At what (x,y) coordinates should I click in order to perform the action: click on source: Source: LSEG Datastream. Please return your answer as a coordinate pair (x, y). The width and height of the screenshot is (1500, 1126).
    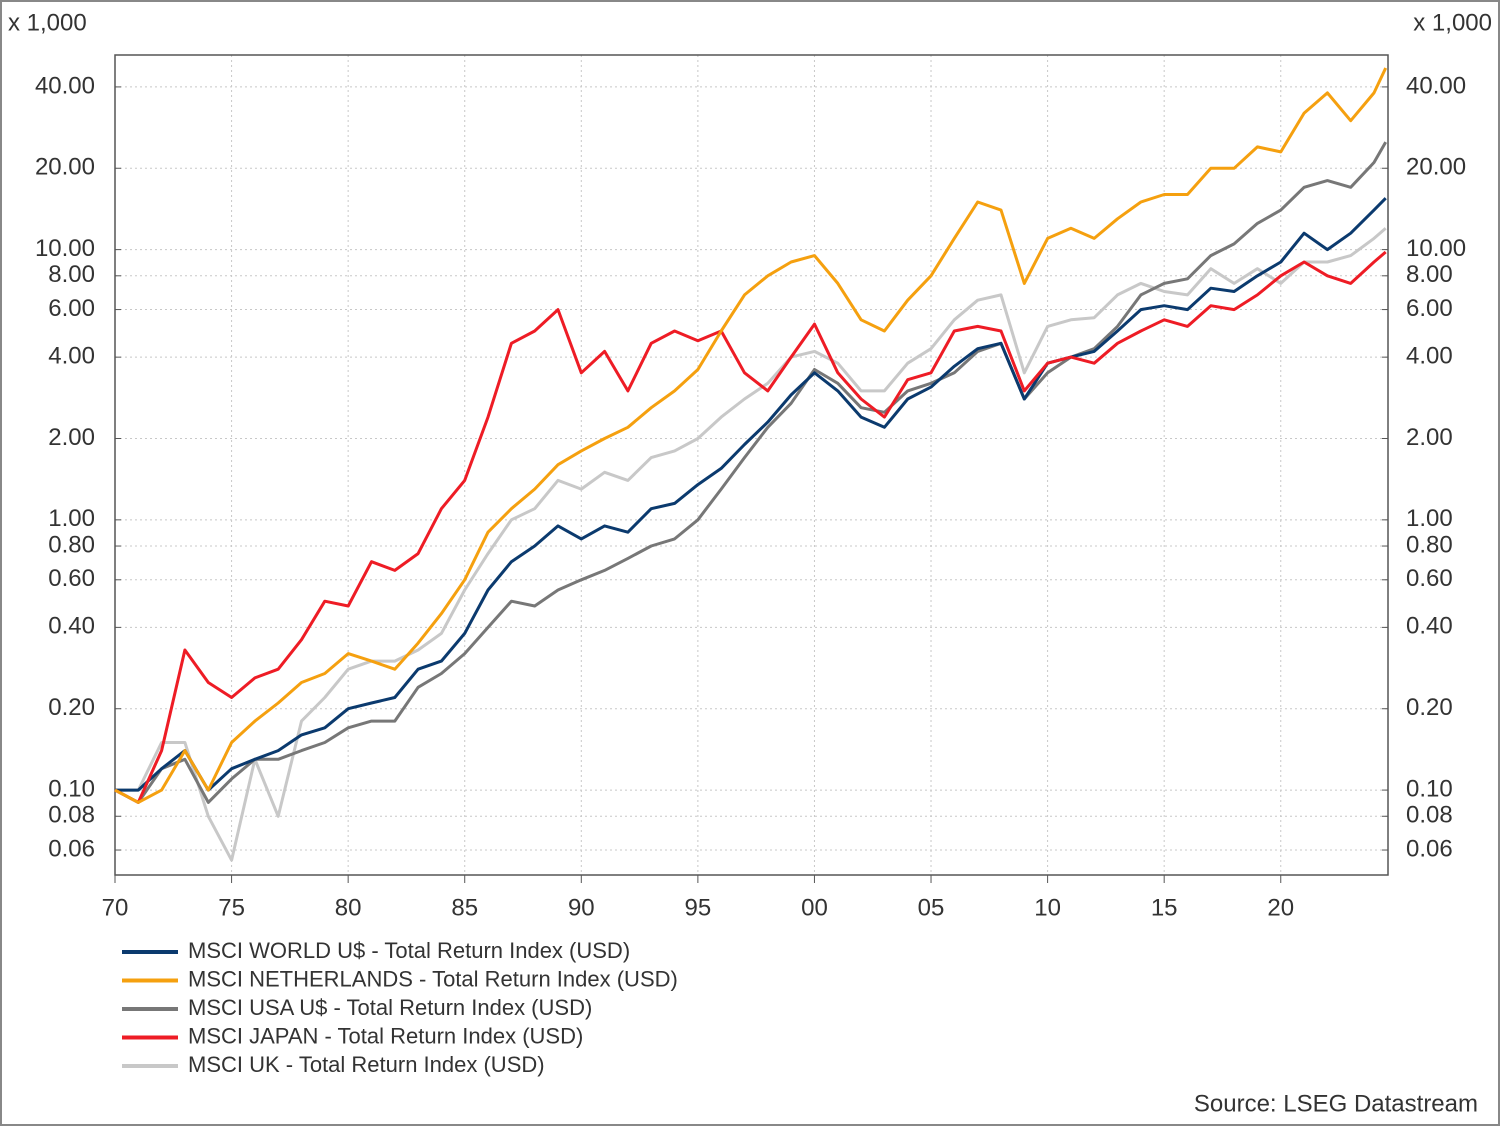
    Looking at the image, I should click on (1336, 1103).